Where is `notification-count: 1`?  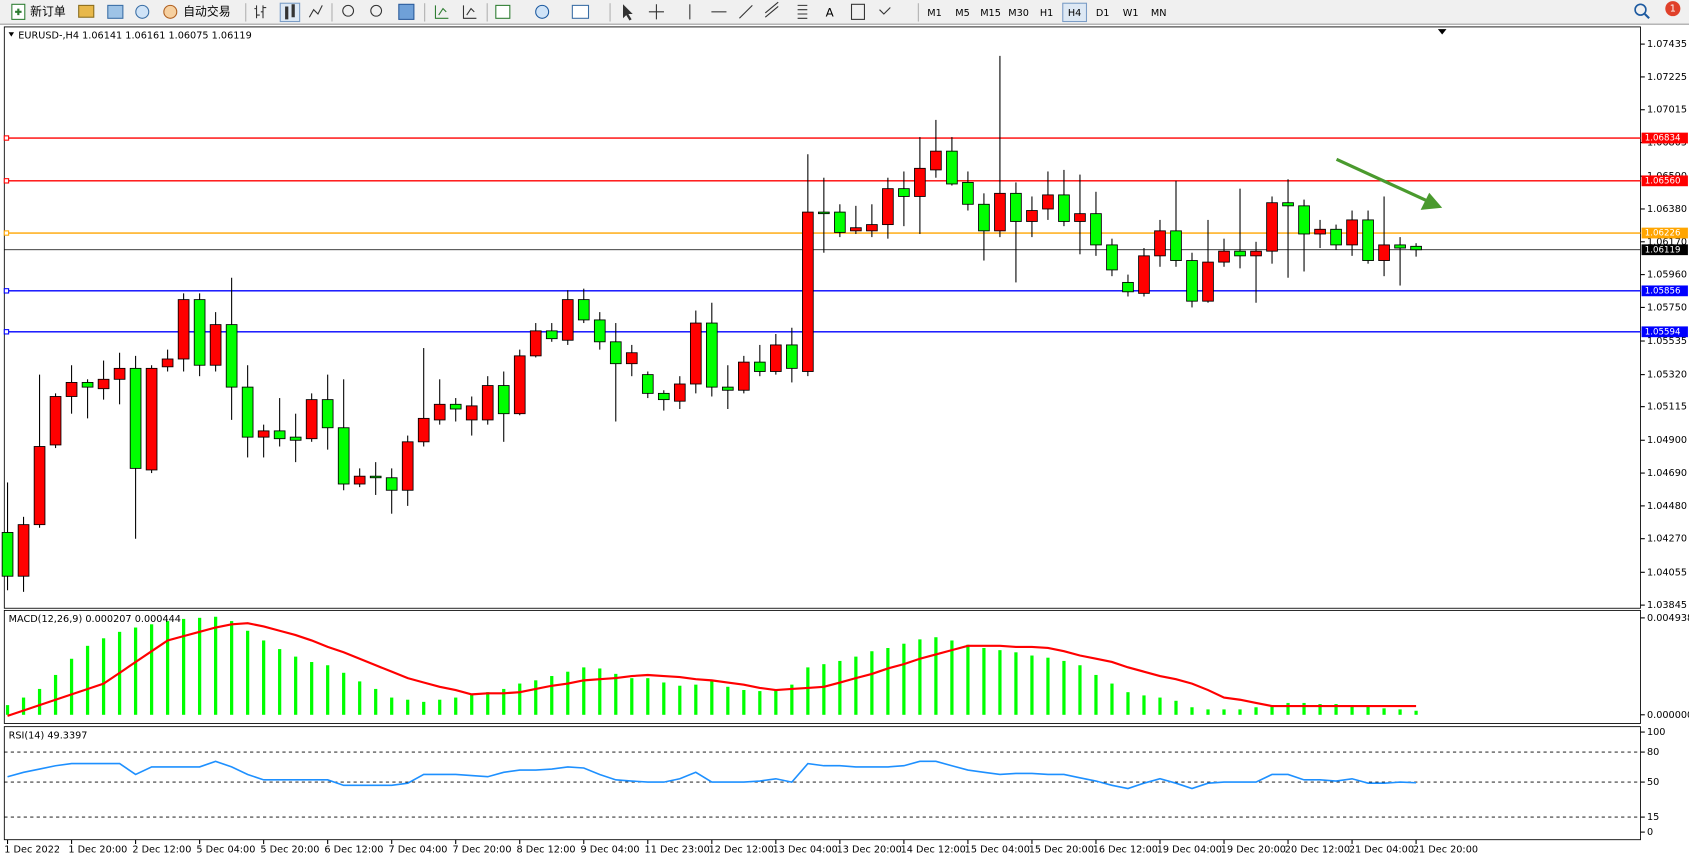 notification-count: 1 is located at coordinates (1673, 9).